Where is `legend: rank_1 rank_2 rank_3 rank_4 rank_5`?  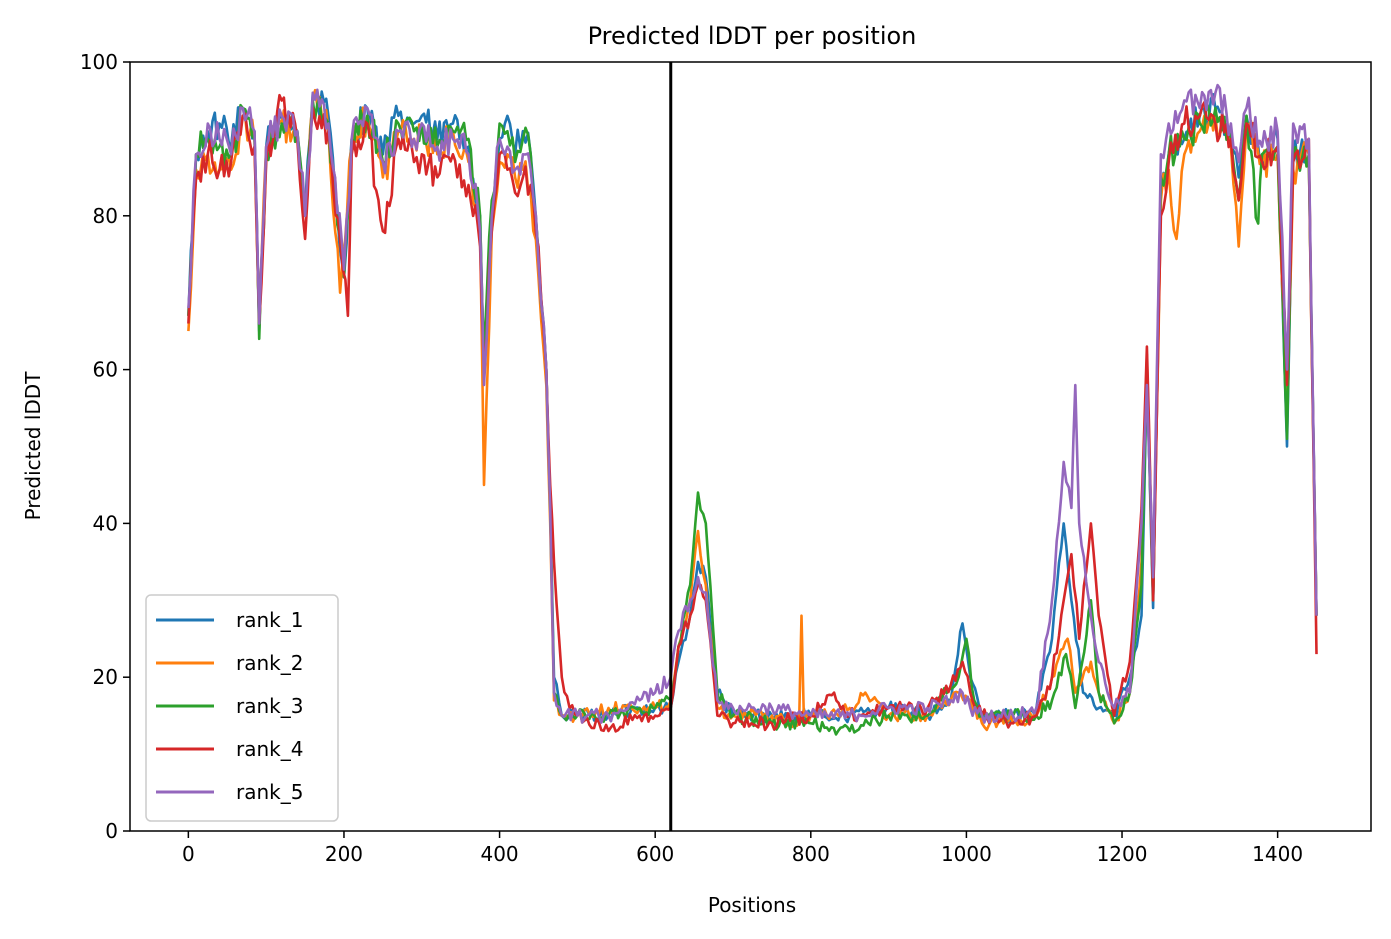 legend: rank_1 rank_2 rank_3 rank_4 rank_5 is located at coordinates (242, 708).